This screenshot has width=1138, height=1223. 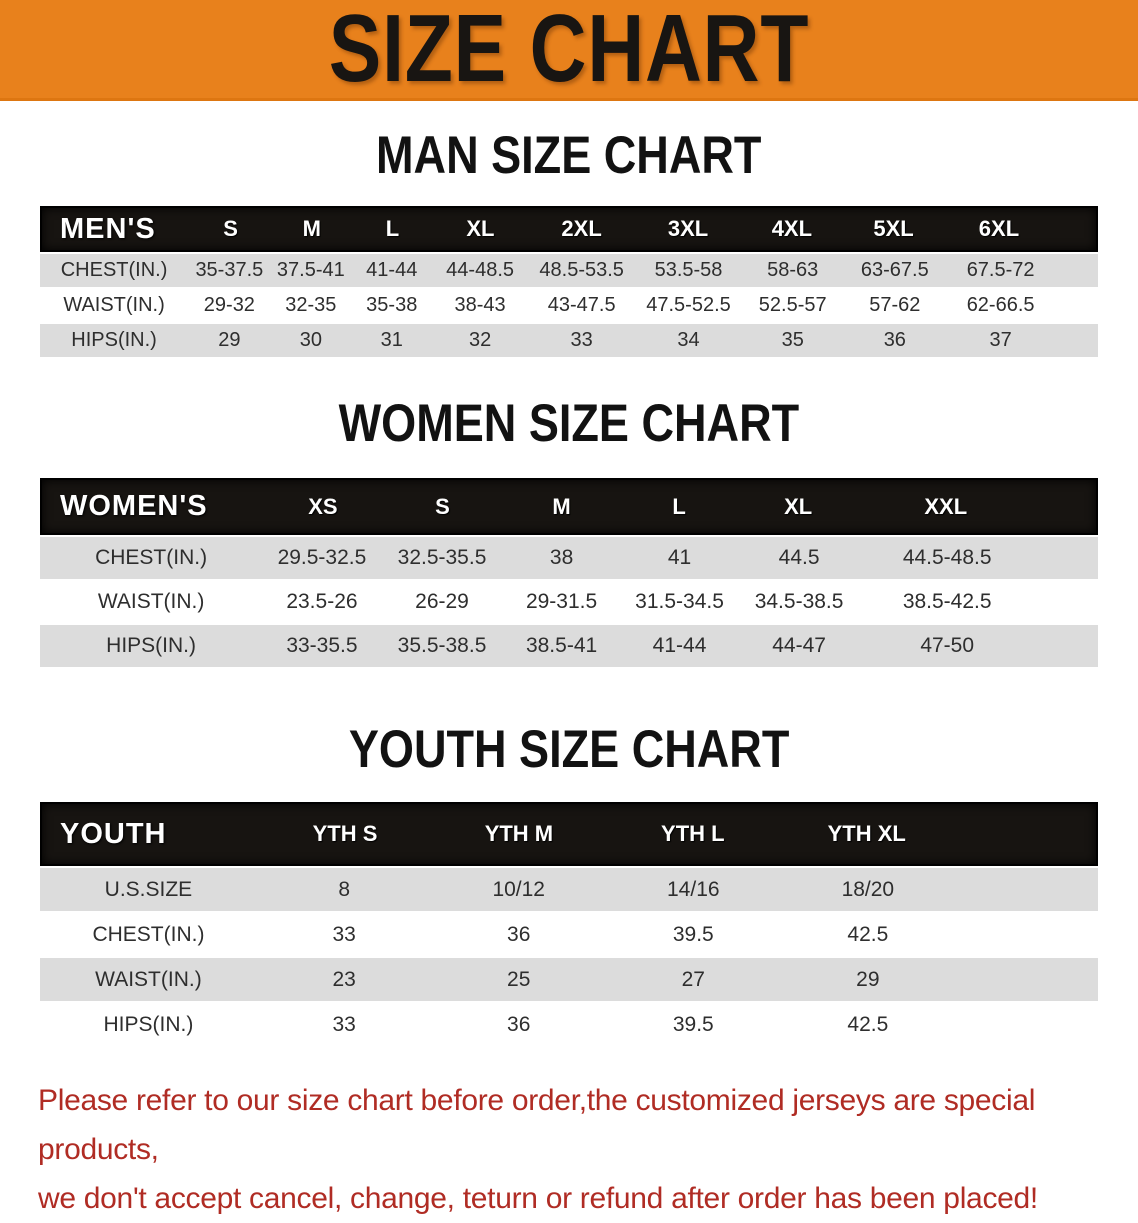 I want to click on size-chart-banner: SIZE CHART, so click(x=569, y=50).